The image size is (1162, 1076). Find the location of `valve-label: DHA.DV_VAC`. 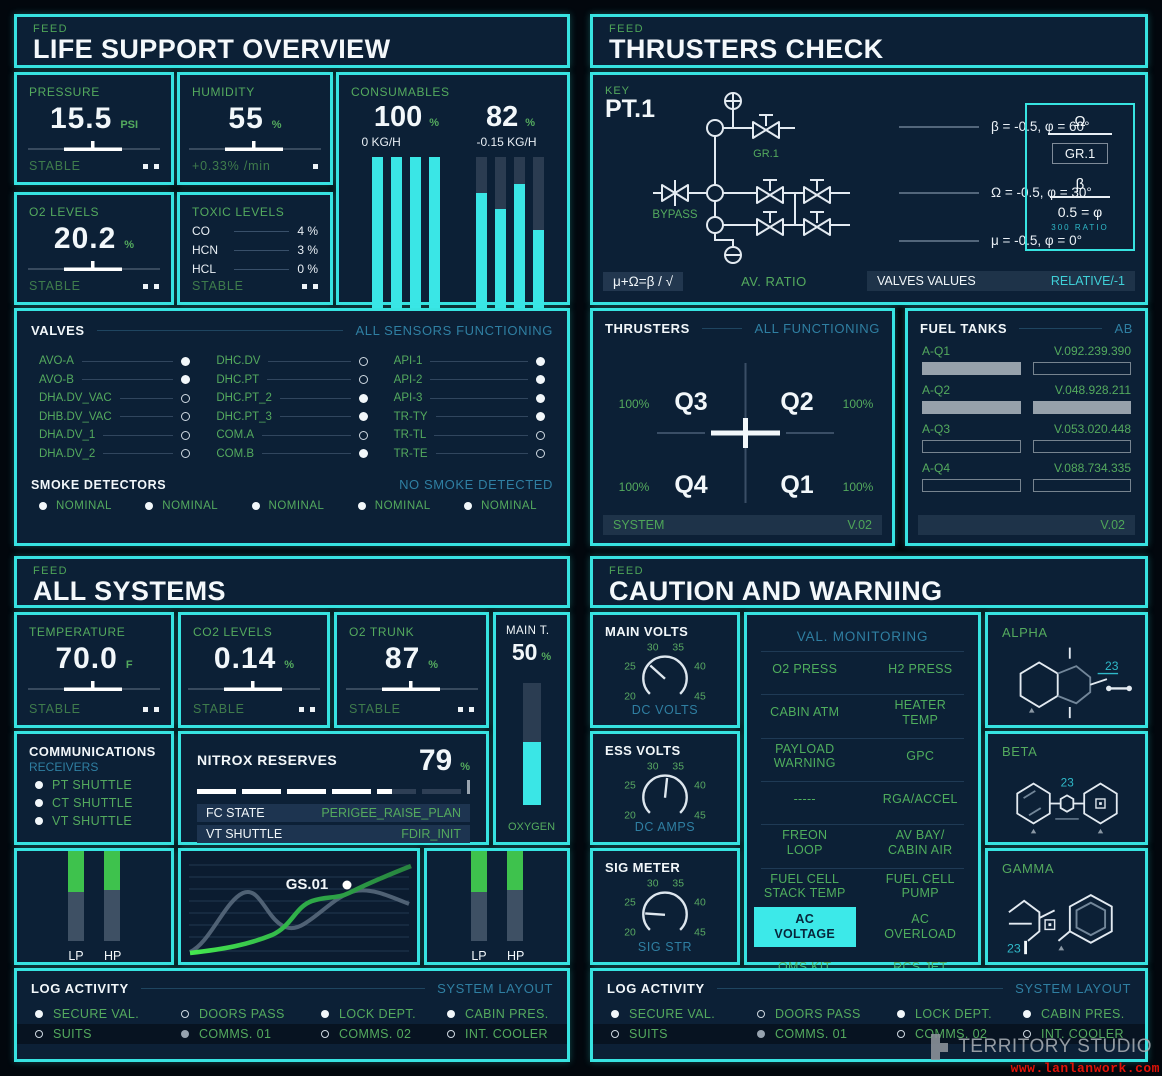

valve-label: DHA.DV_VAC is located at coordinates (75, 398).